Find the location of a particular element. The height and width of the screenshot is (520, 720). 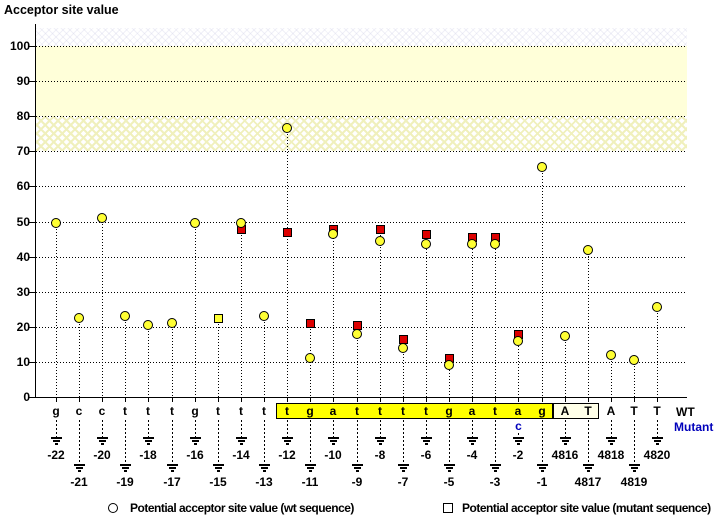

position-label: 4816 is located at coordinates (565, 455).